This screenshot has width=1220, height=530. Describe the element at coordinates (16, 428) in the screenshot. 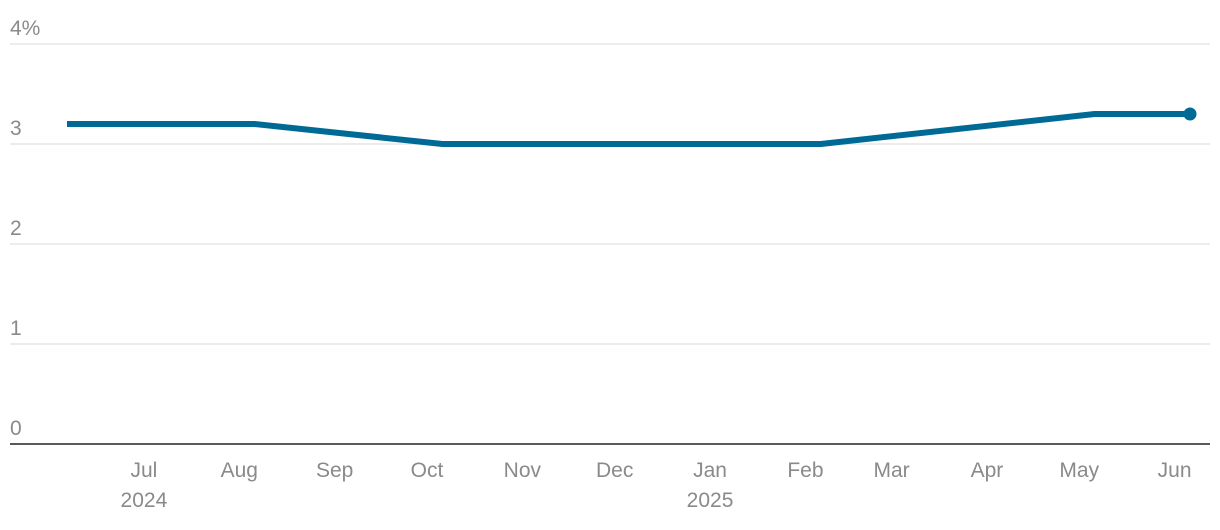

I see `y-tick-label: 0` at that location.